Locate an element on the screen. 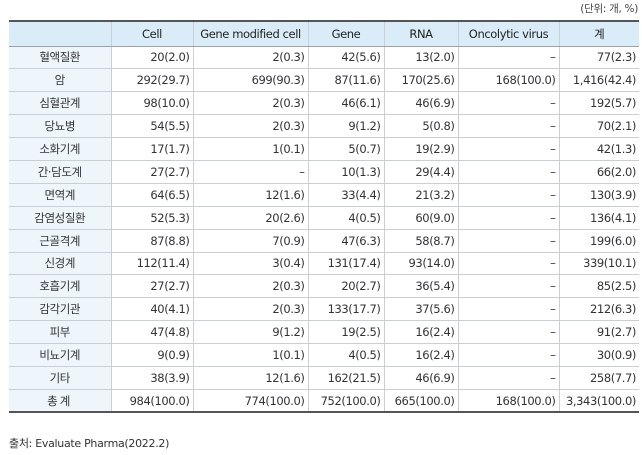  table-cell: 47(4.8) is located at coordinates (151, 332).